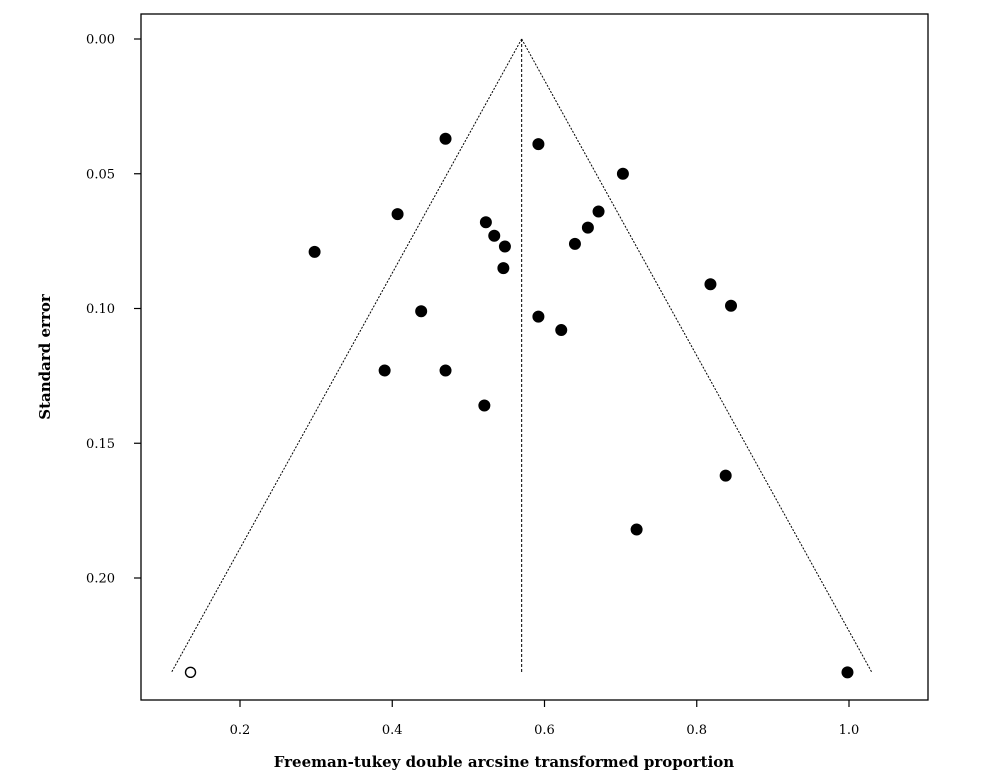 The width and height of the screenshot is (1000, 778). Describe the element at coordinates (849, 730) in the screenshot. I see `x-tick-label: 1.0` at that location.